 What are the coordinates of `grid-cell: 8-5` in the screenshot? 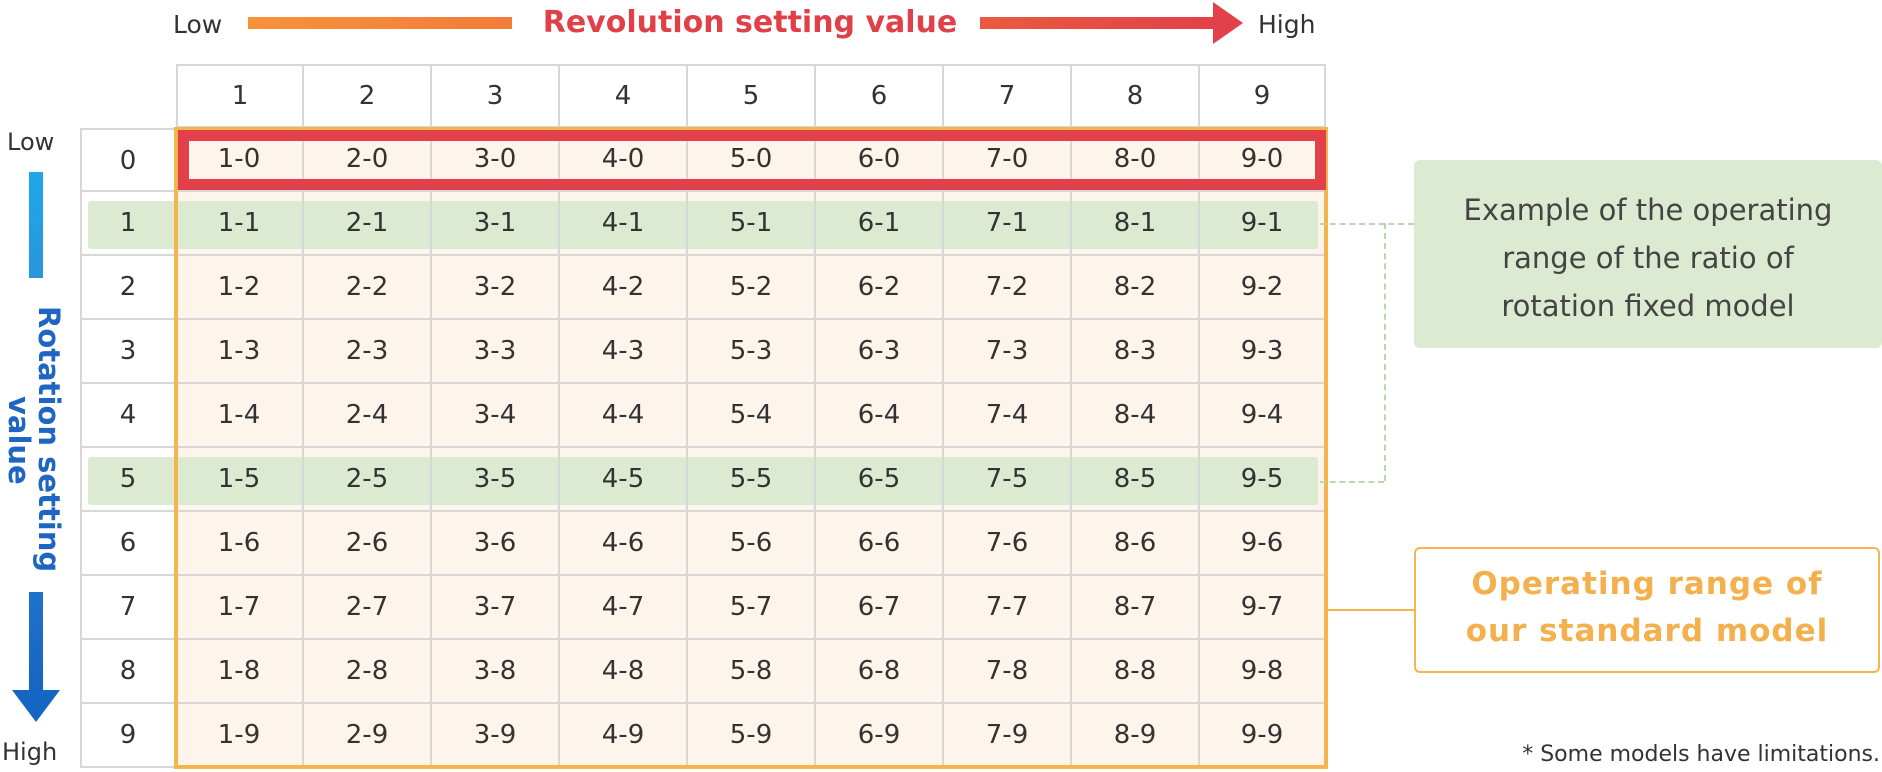 It's located at (1136, 480).